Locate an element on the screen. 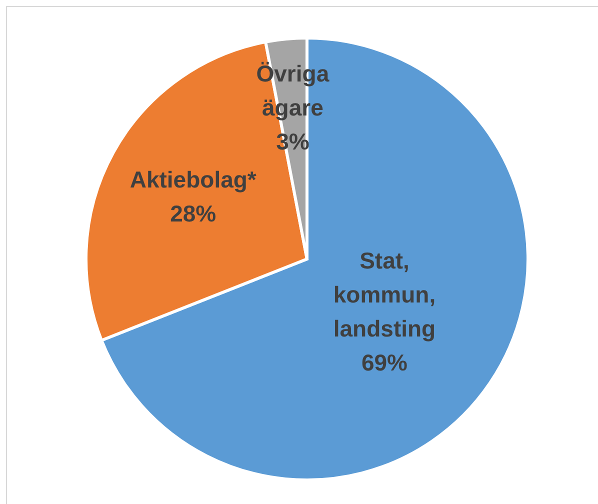  data-label: 28% is located at coordinates (193, 213).